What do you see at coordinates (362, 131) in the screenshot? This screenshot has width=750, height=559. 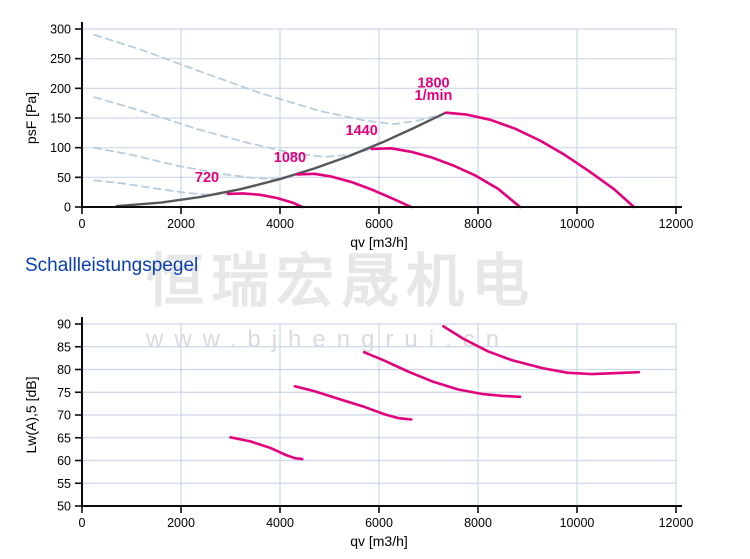 I see `annotation-1440: 1440` at bounding box center [362, 131].